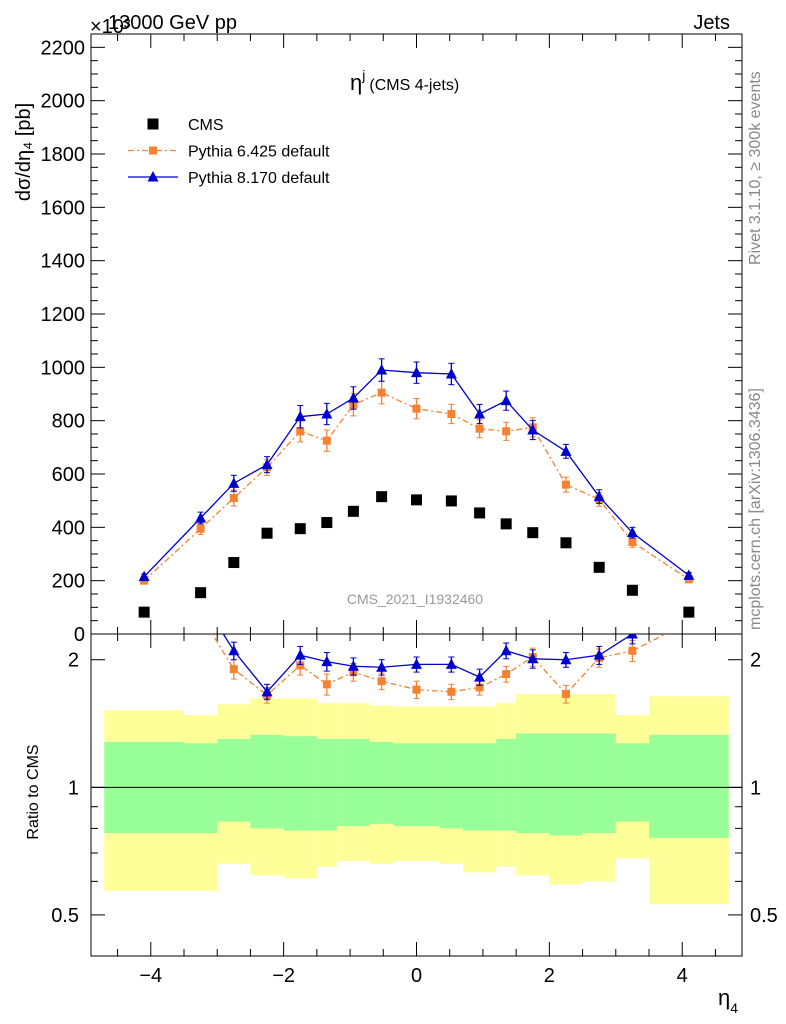 Image resolution: width=786 pixels, height=1024 pixels. What do you see at coordinates (63, 102) in the screenshot?
I see `y-tick-label: 2000` at bounding box center [63, 102].